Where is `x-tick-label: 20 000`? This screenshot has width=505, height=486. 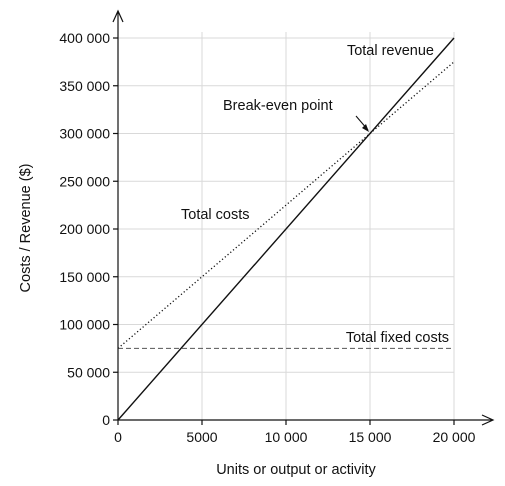
x-tick-label: 20 000 is located at coordinates (454, 437).